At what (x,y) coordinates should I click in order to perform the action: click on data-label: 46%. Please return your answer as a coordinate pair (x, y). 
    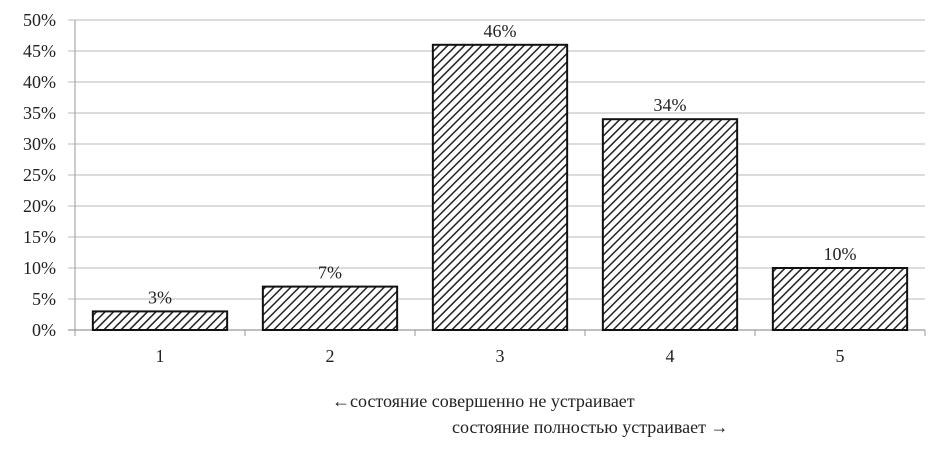
    Looking at the image, I should click on (500, 31).